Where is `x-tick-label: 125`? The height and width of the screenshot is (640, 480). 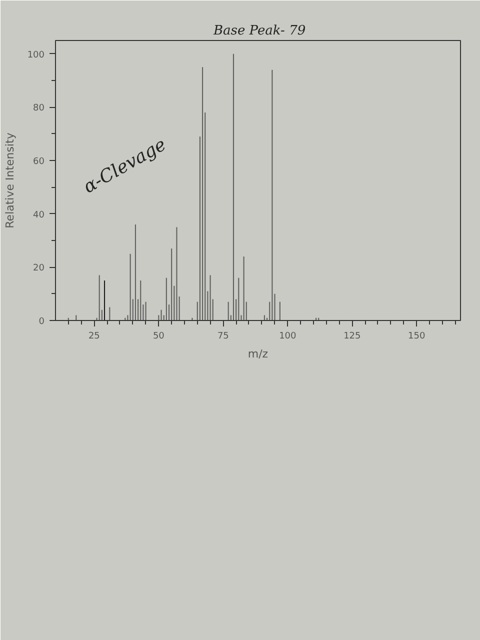
x-tick-label: 125 is located at coordinates (352, 337).